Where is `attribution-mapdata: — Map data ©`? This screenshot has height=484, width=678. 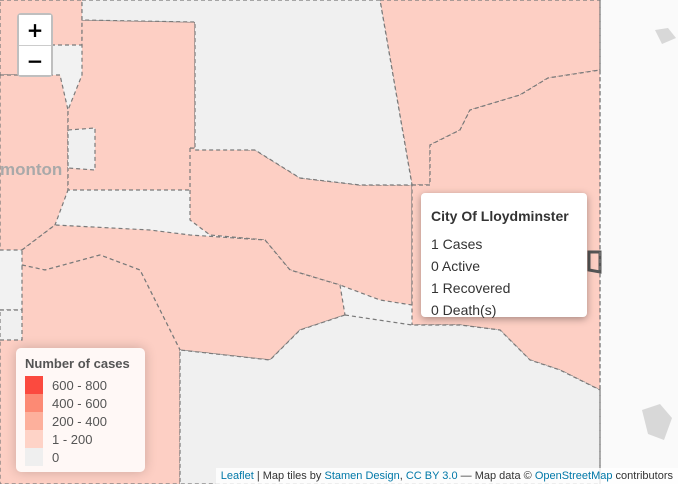
attribution-mapdata: — Map data © is located at coordinates (496, 476).